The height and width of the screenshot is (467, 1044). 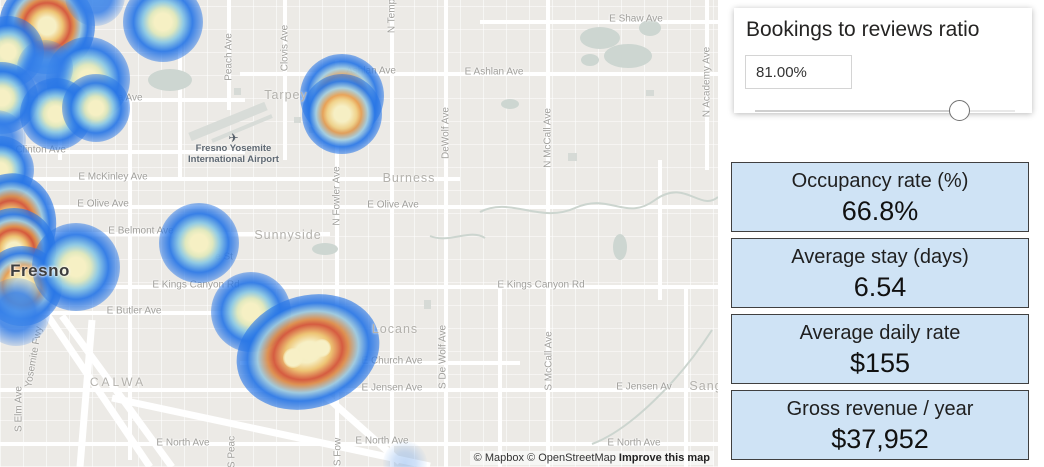 I want to click on slider-track-fill, so click(x=858, y=111).